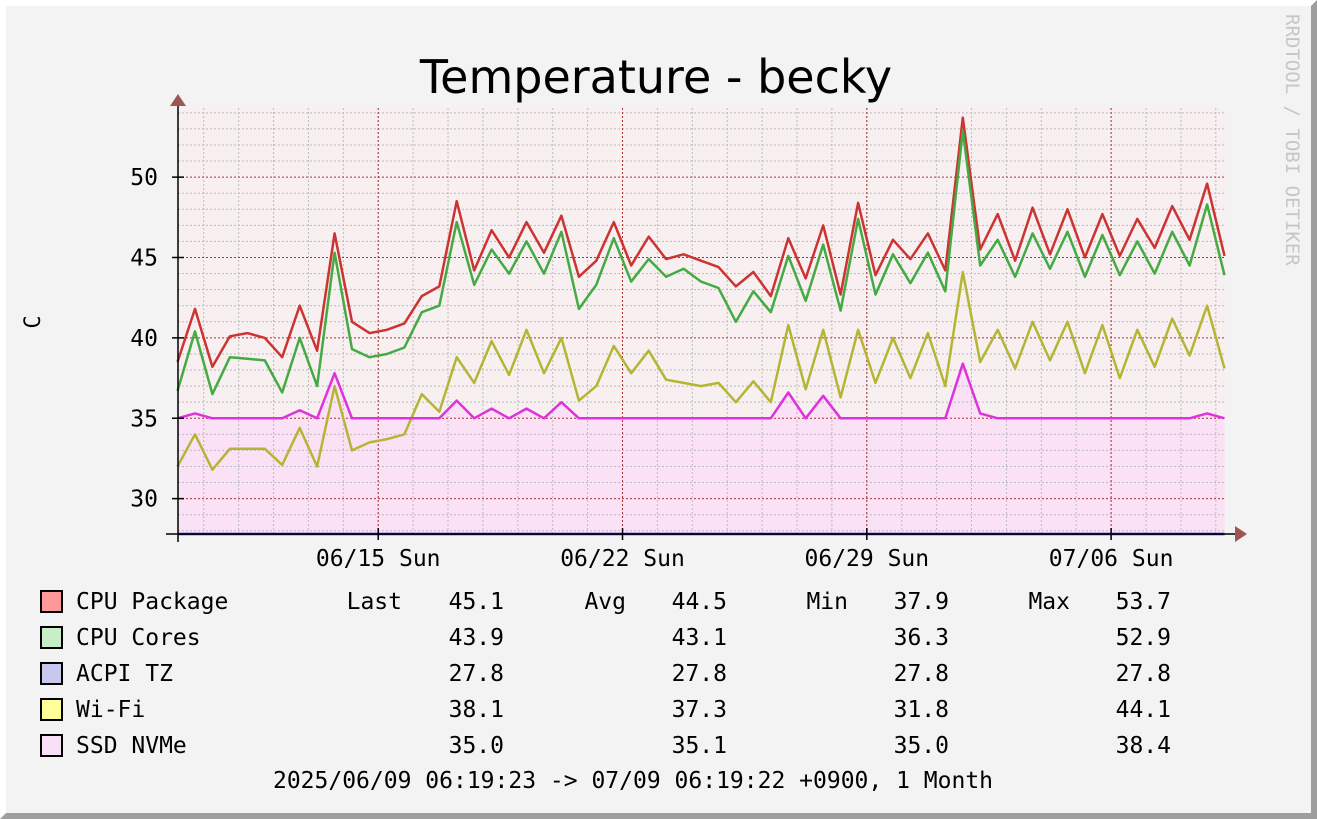  I want to click on legend-avg-label: Avg, so click(605, 602).